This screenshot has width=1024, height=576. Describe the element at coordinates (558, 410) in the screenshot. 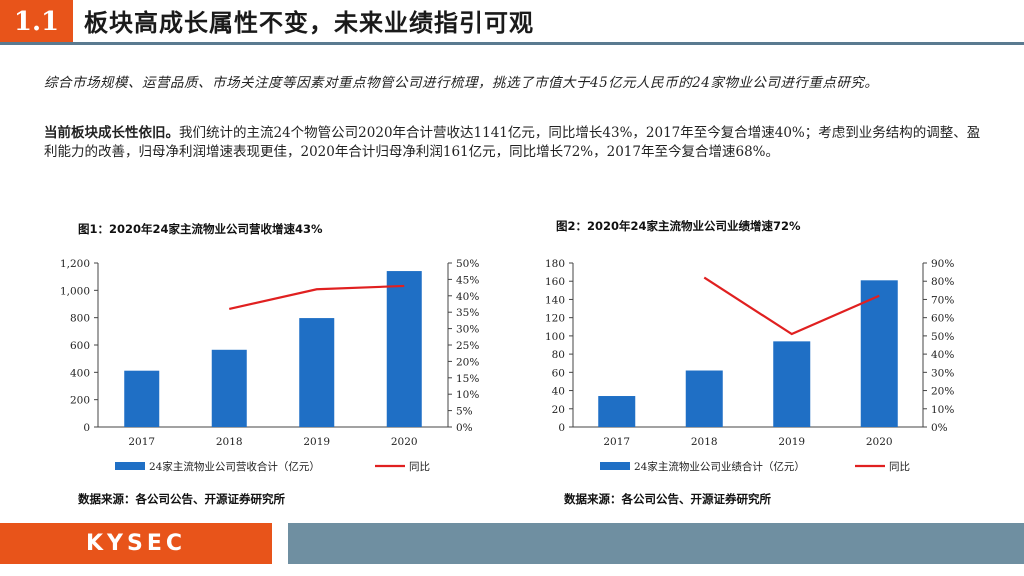

I see `left-tick-label: 20` at that location.